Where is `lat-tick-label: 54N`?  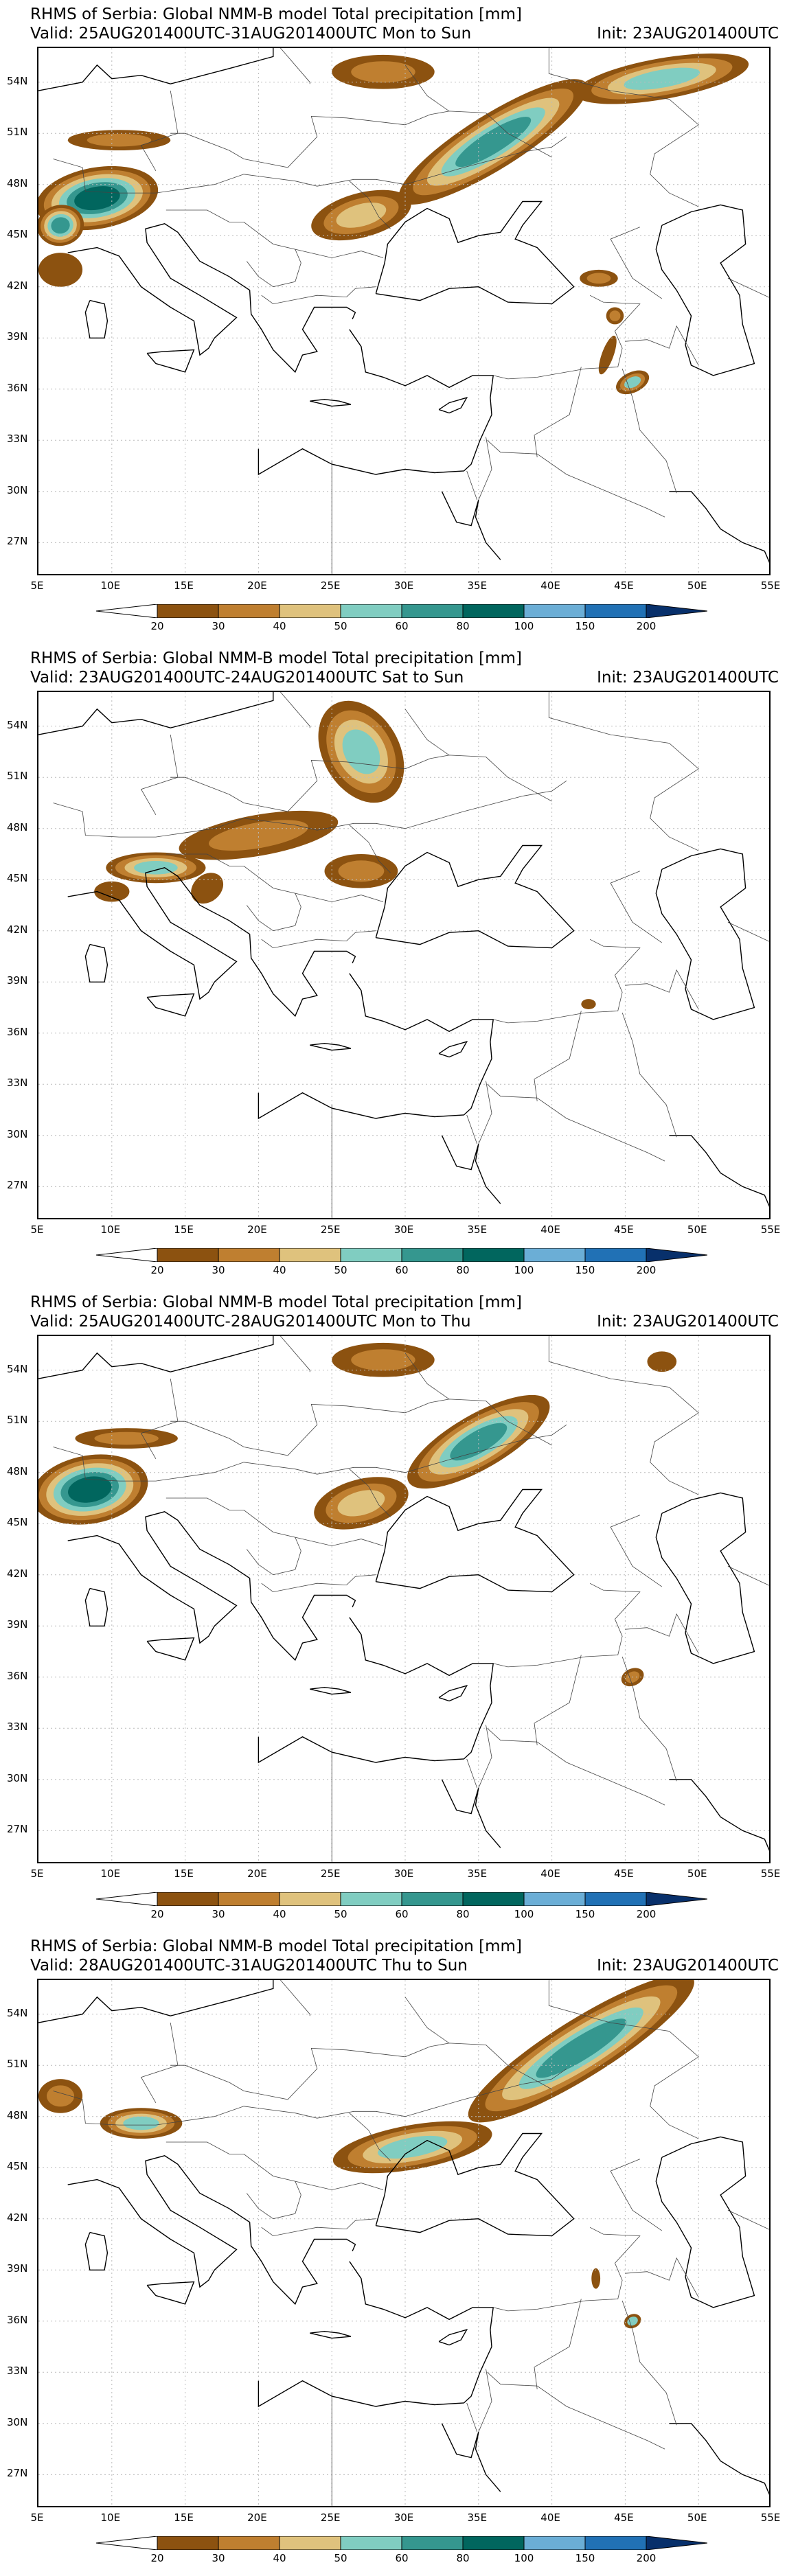 lat-tick-label: 54N is located at coordinates (18, 80).